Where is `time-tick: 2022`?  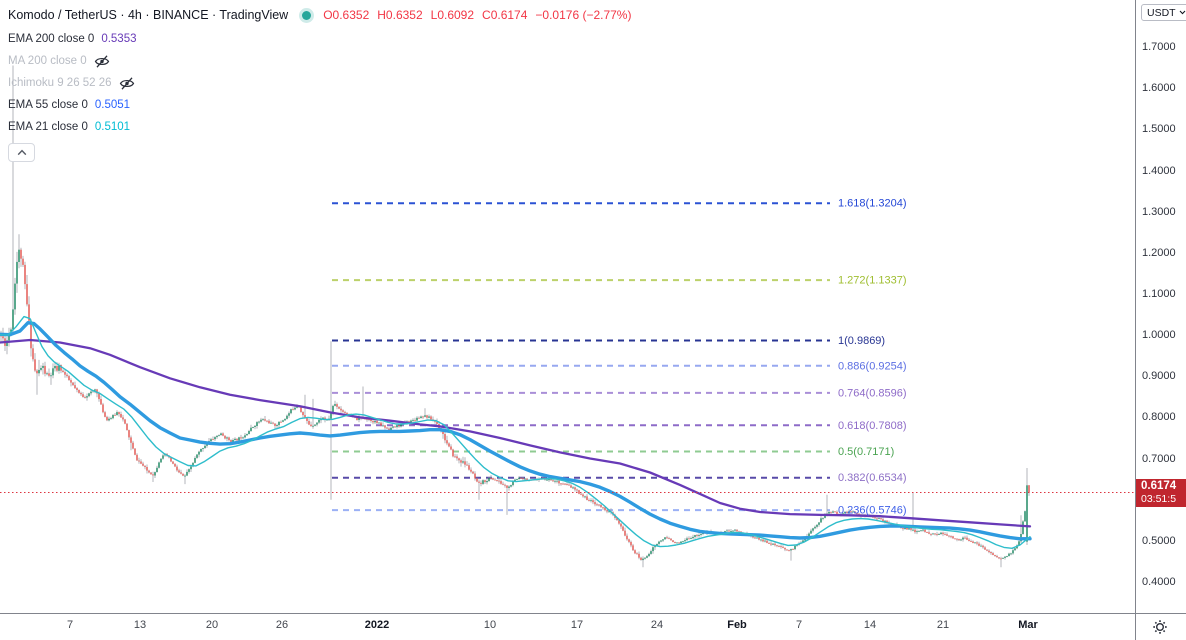
time-tick: 2022 is located at coordinates (377, 625).